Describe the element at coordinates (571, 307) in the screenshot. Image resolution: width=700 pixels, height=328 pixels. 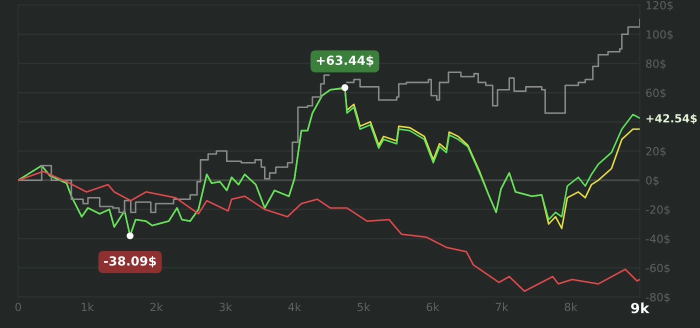
I see `x-tick-label: 8k` at that location.